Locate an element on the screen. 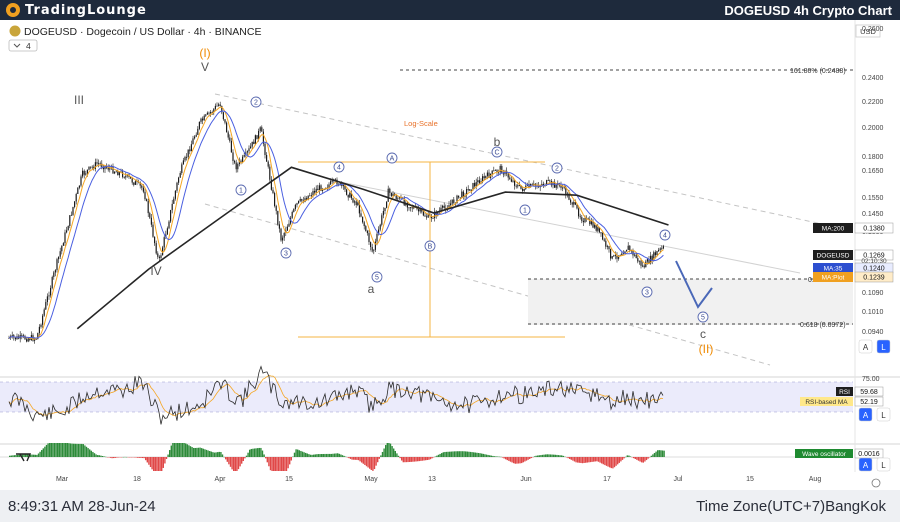  price-tag-value: 0.1239 is located at coordinates (874, 278).